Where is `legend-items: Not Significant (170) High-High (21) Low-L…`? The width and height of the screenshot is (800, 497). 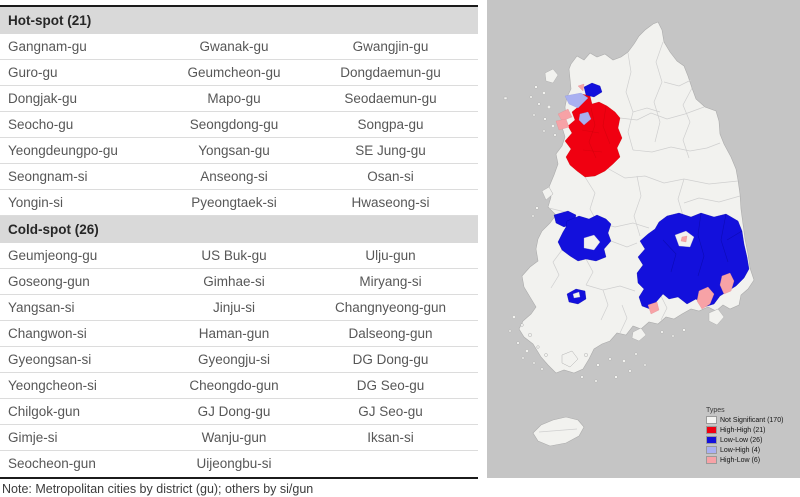 legend-items: Not Significant (170) High-High (21) Low-L… is located at coordinates (749, 440).